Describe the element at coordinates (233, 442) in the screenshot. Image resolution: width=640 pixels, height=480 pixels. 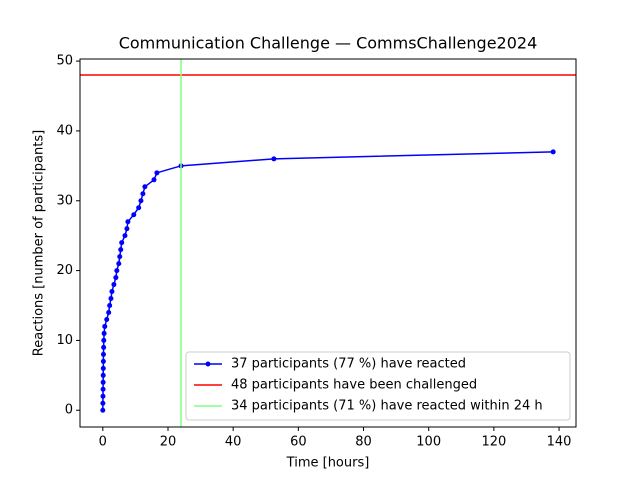
I see `x-tick-label: 40` at that location.